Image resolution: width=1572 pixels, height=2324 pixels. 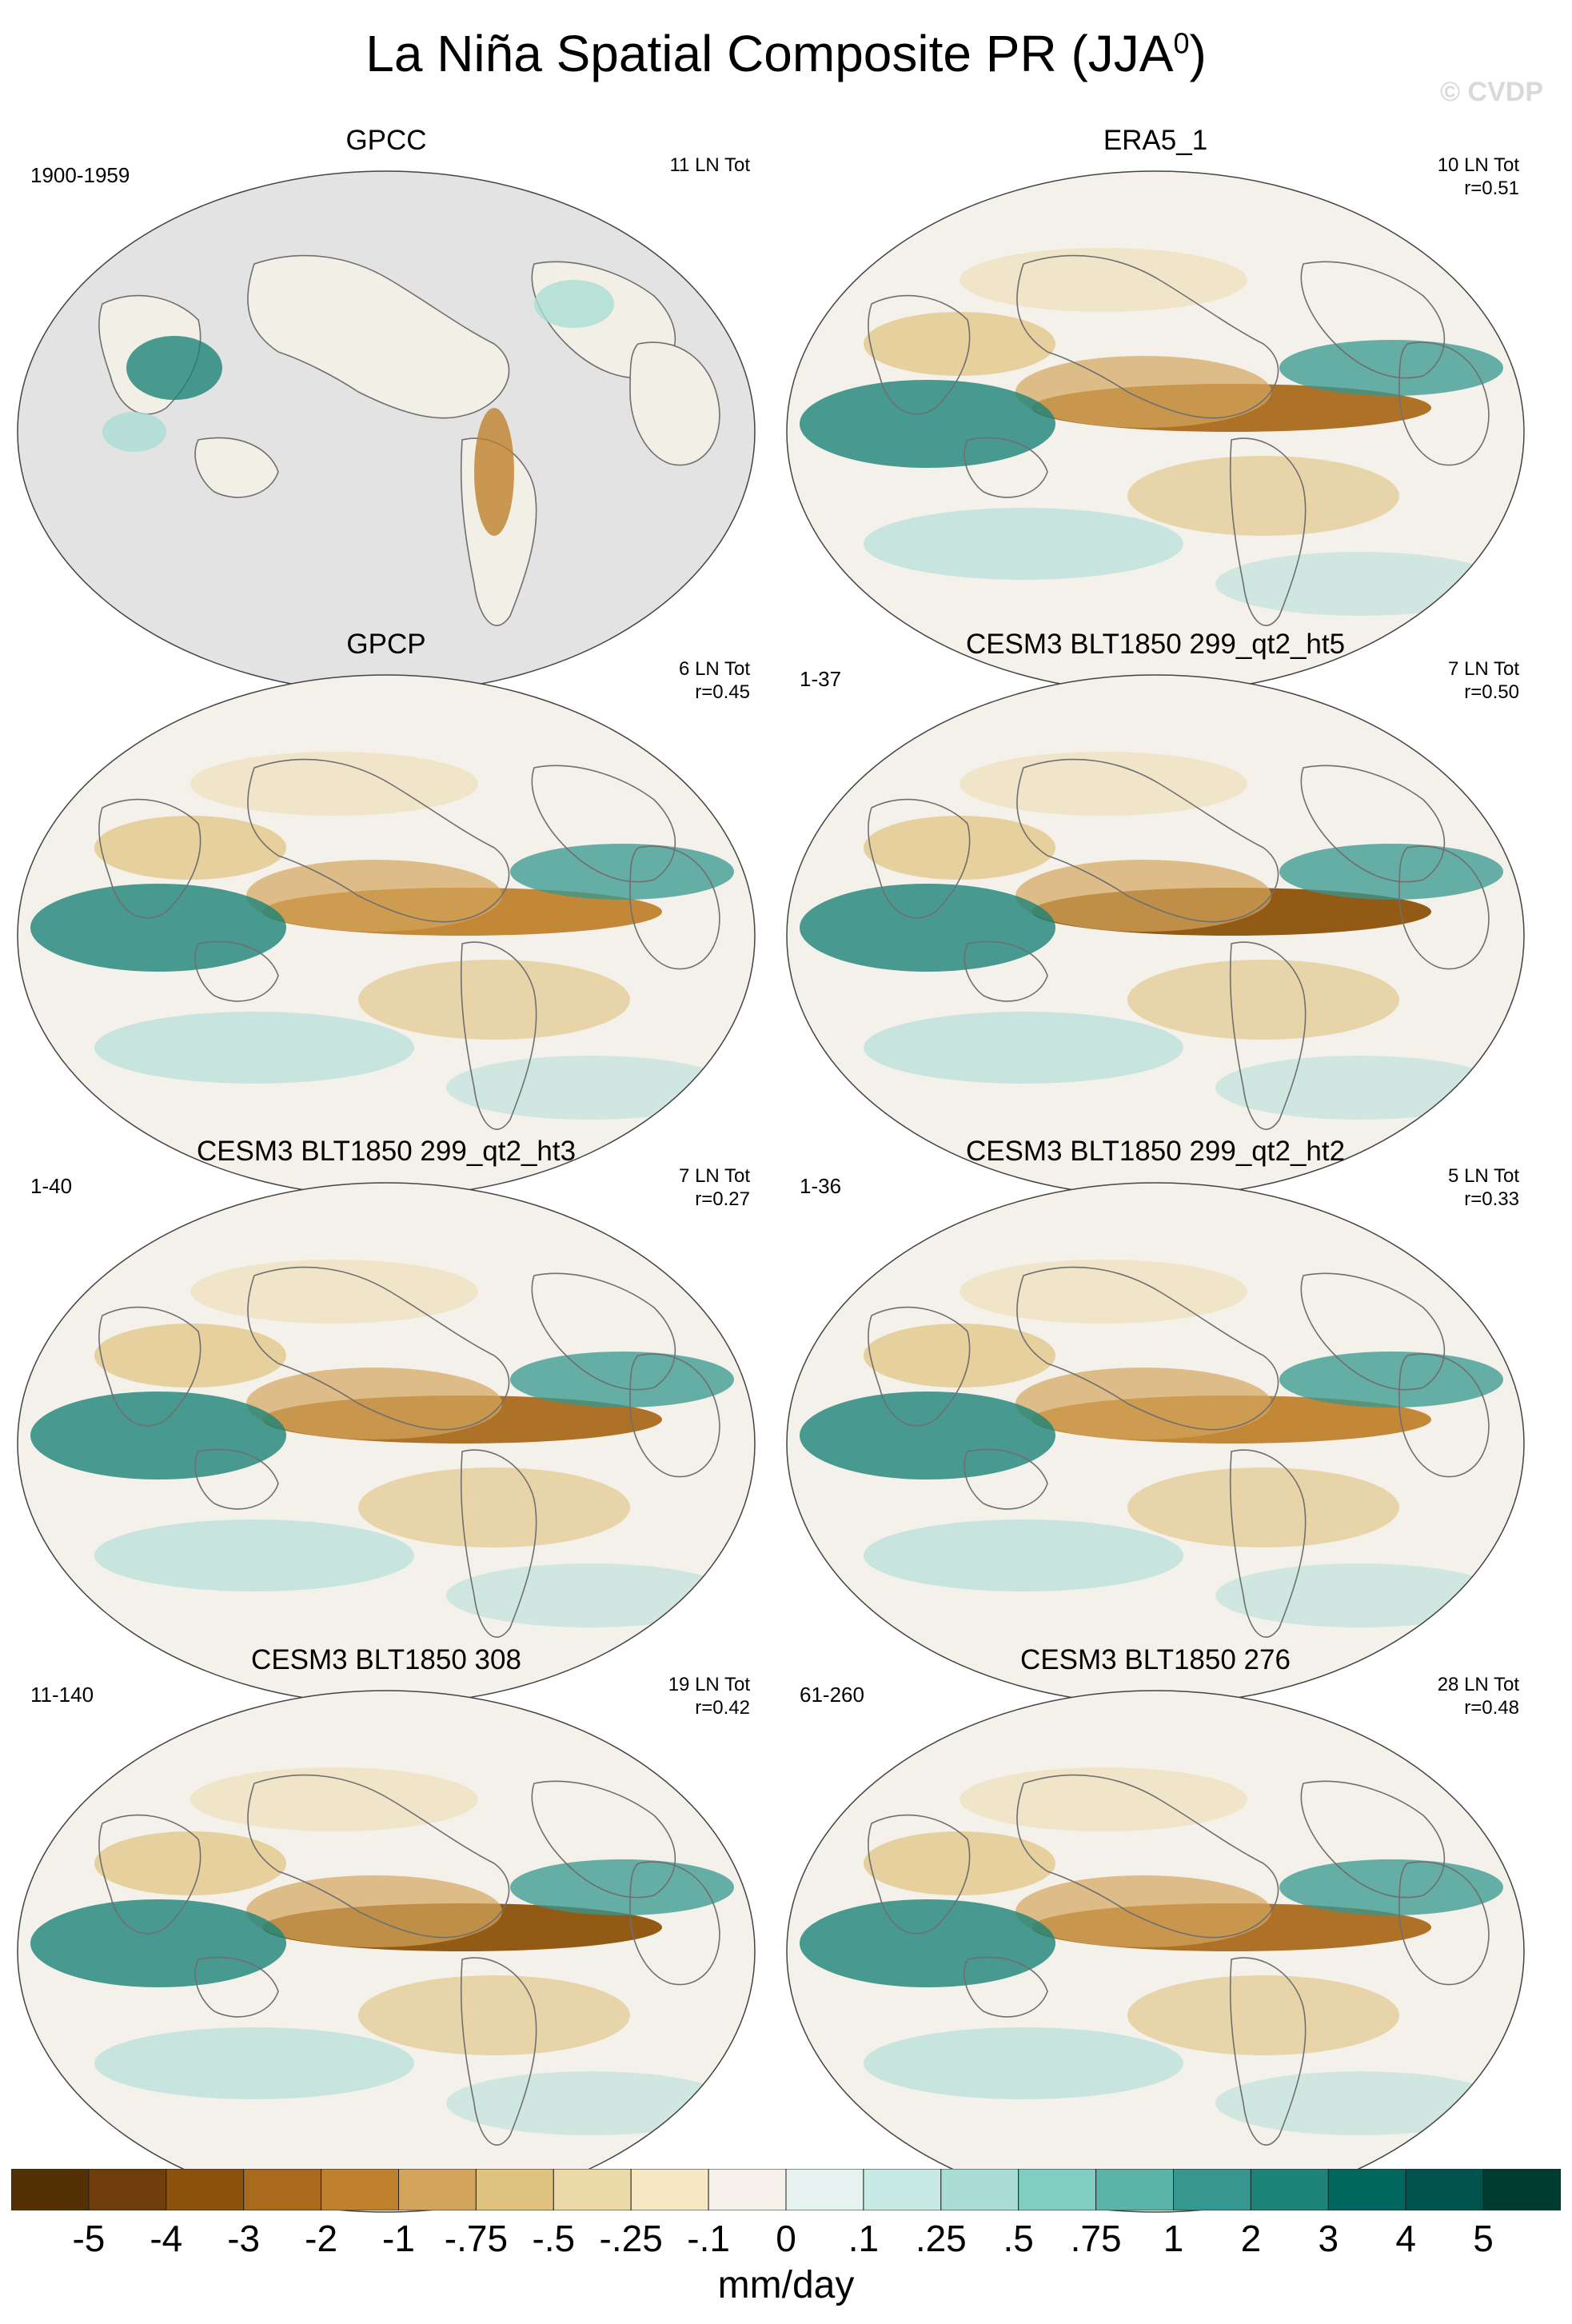 I want to click on colorbar-tick-label: .75, so click(x=1096, y=2238).